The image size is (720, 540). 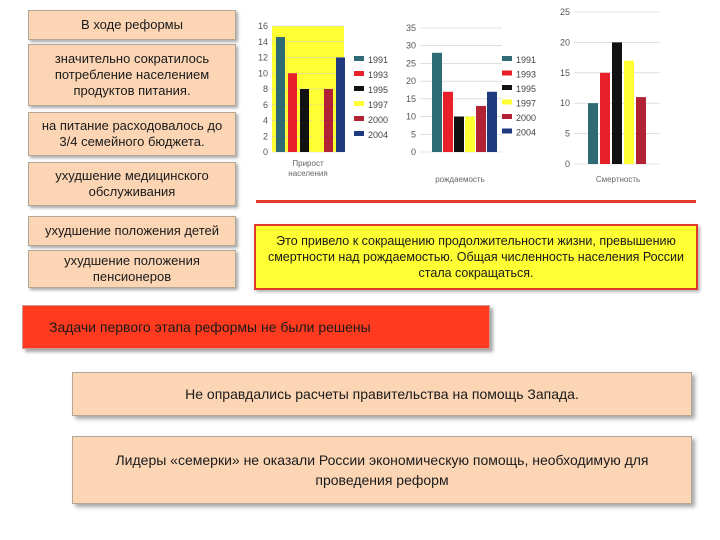 I want to click on box-pensioners-text: ухудшение положения пенсионеров, so click(x=132, y=268).